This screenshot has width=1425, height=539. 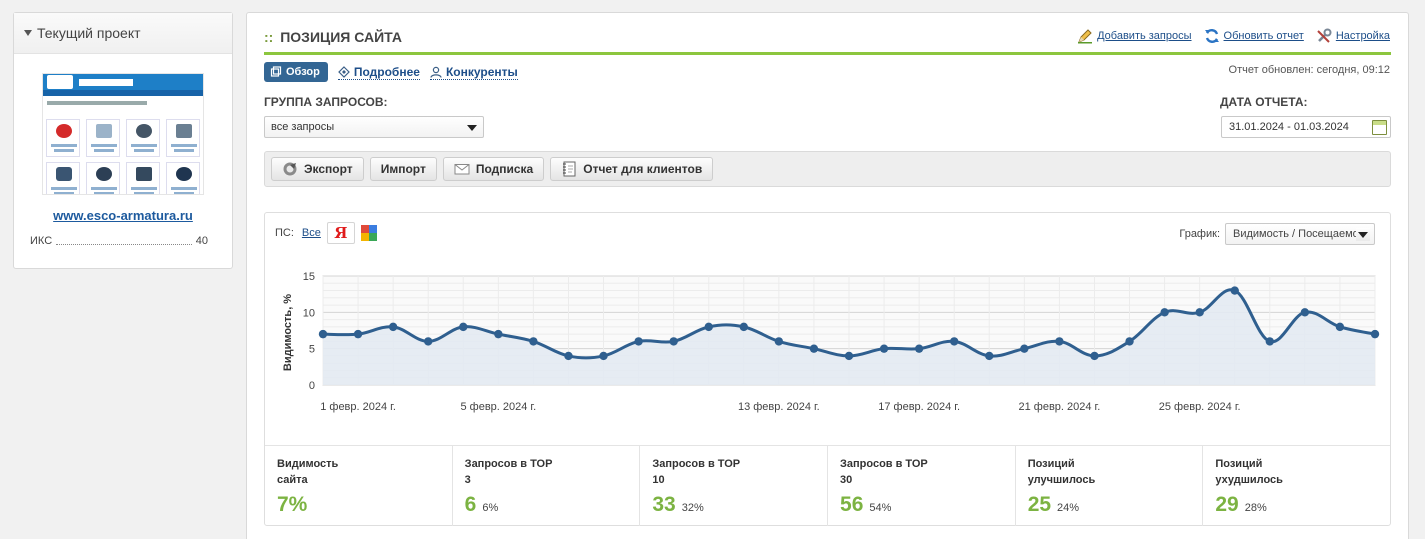 What do you see at coordinates (462, 169) in the screenshot?
I see `envelope-icon` at bounding box center [462, 169].